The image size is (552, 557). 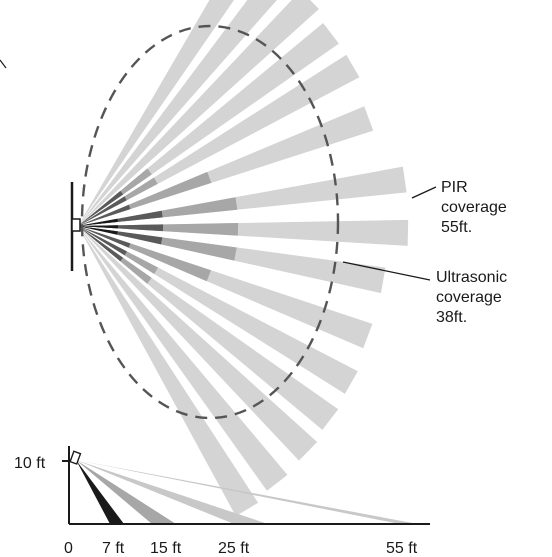 What do you see at coordinates (76, 225) in the screenshot?
I see `sensor-icon` at bounding box center [76, 225].